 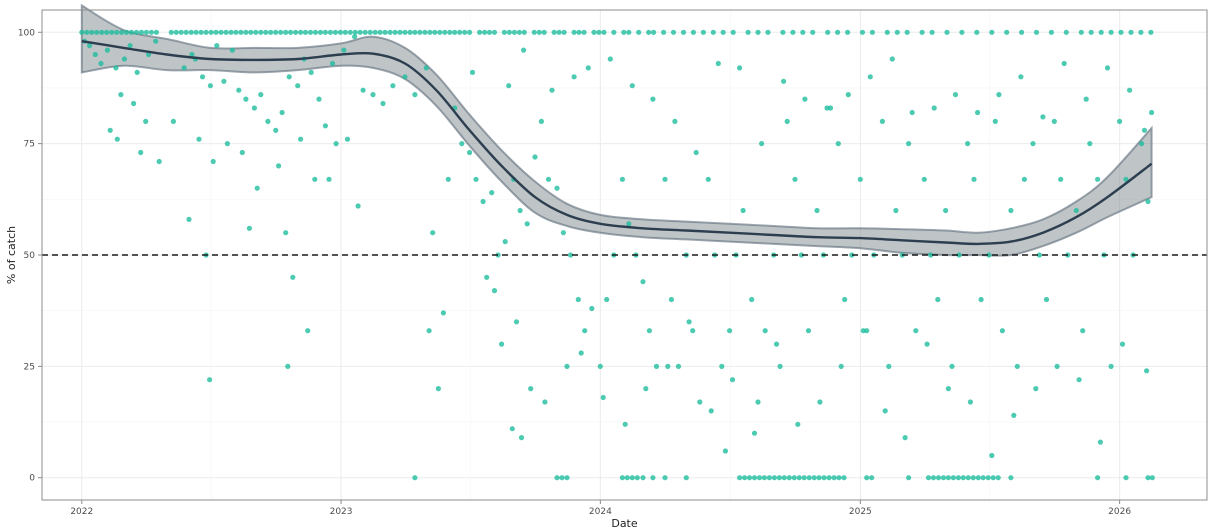 What do you see at coordinates (26, 33) in the screenshot?
I see `y-tick-label: 100` at bounding box center [26, 33].